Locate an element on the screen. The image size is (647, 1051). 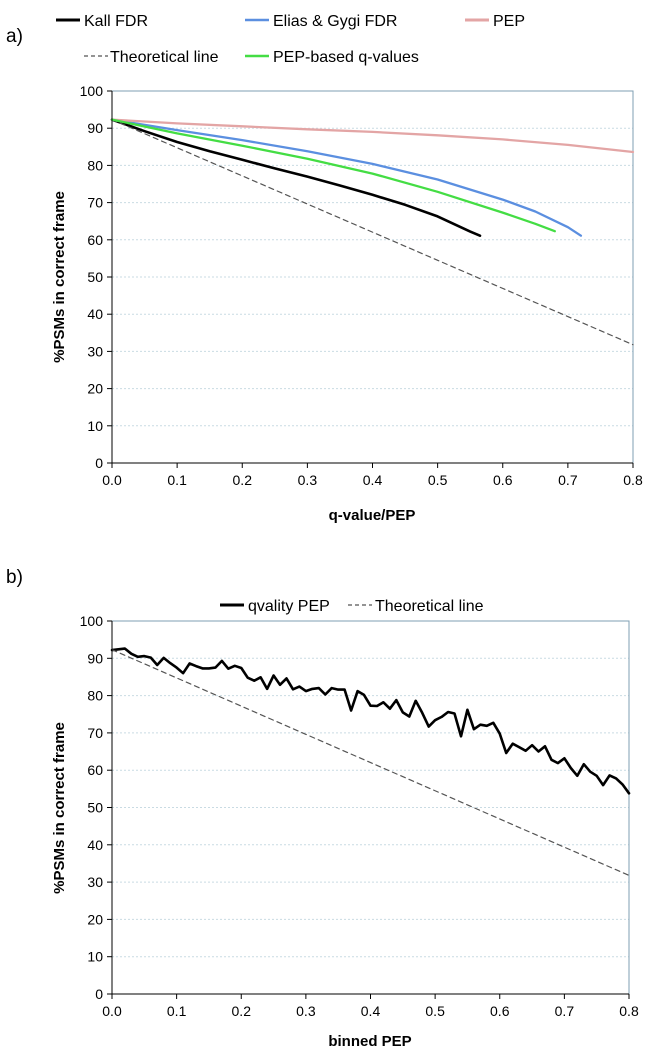
y-tick-label-b: 50 is located at coordinates (95, 808).